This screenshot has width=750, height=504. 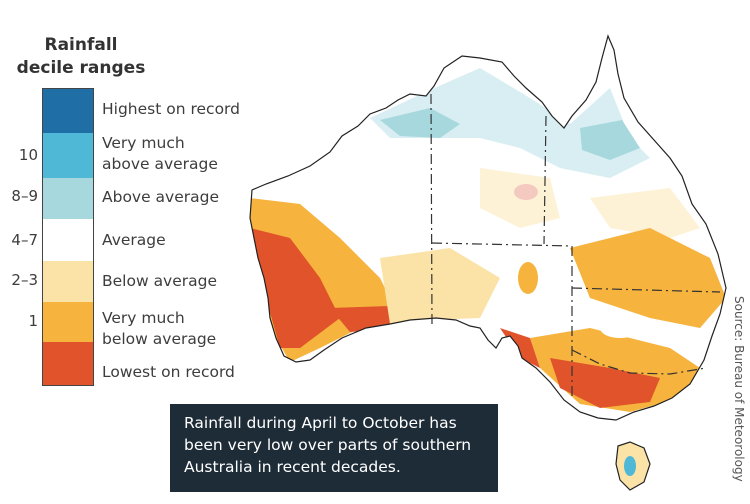 What do you see at coordinates (633, 466) in the screenshot?
I see `tasmania-outline` at bounding box center [633, 466].